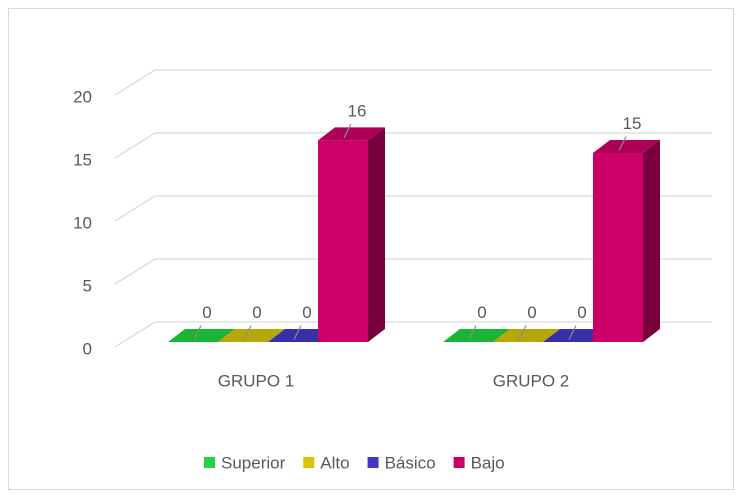  Describe the element at coordinates (632, 123) in the screenshot. I see `value-label: 15` at that location.